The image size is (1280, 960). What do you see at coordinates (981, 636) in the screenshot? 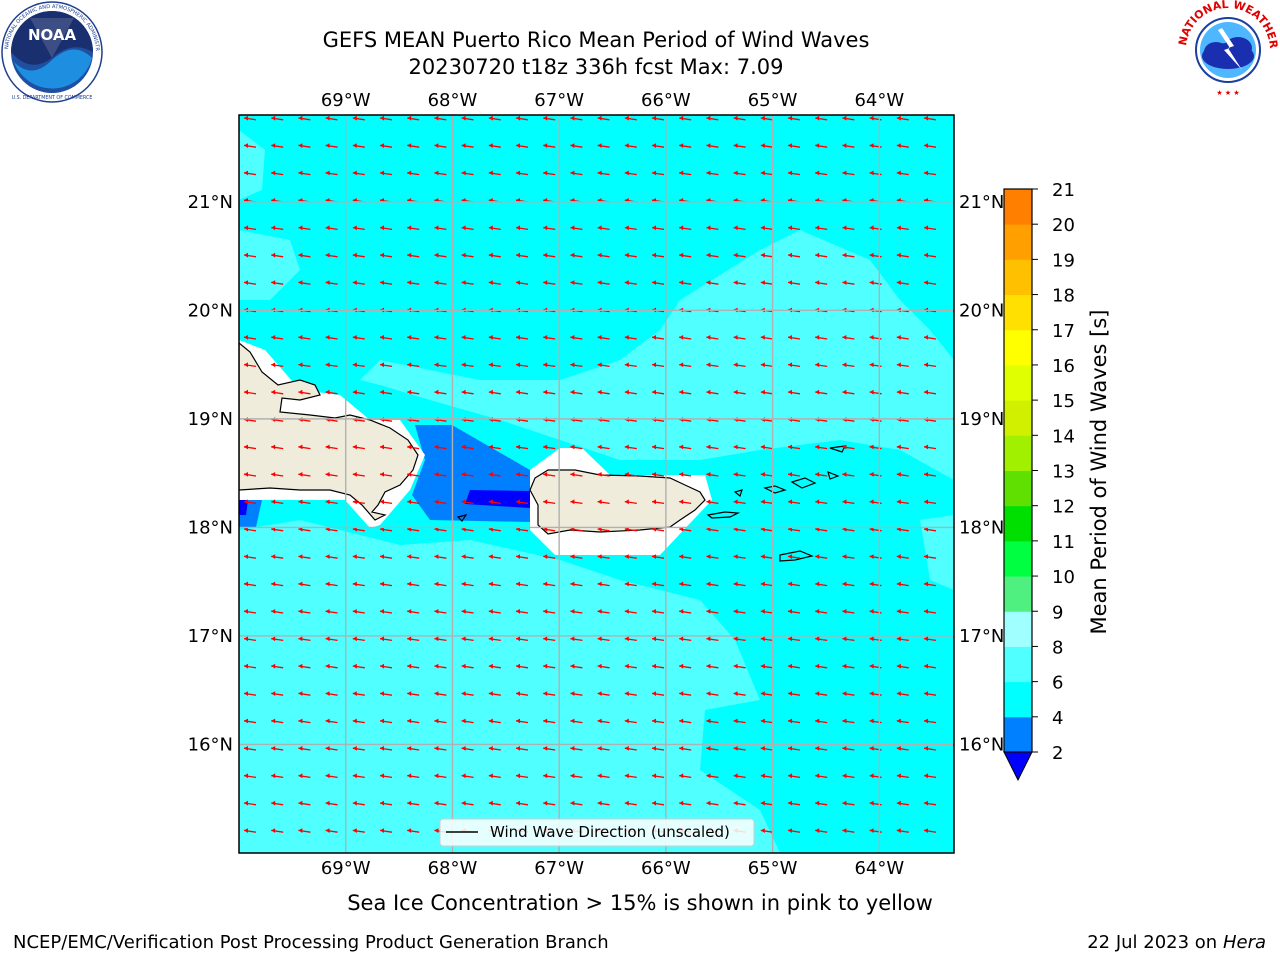
I see `lat-label-right: 17°N` at bounding box center [981, 636].